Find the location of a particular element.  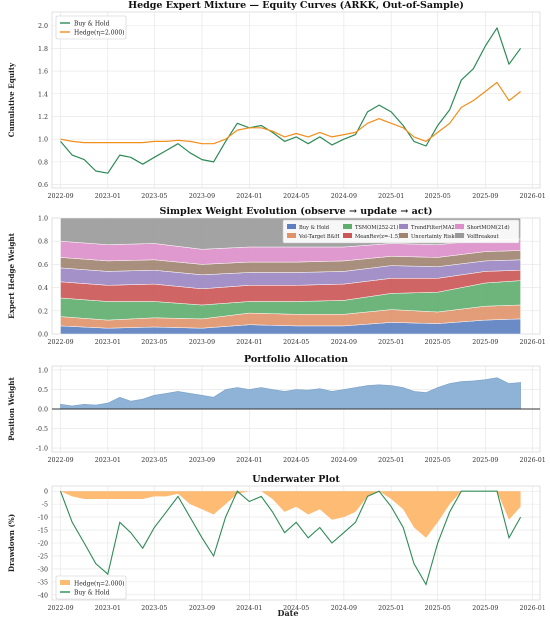

y-tick-label: -35 is located at coordinates (43, 582).